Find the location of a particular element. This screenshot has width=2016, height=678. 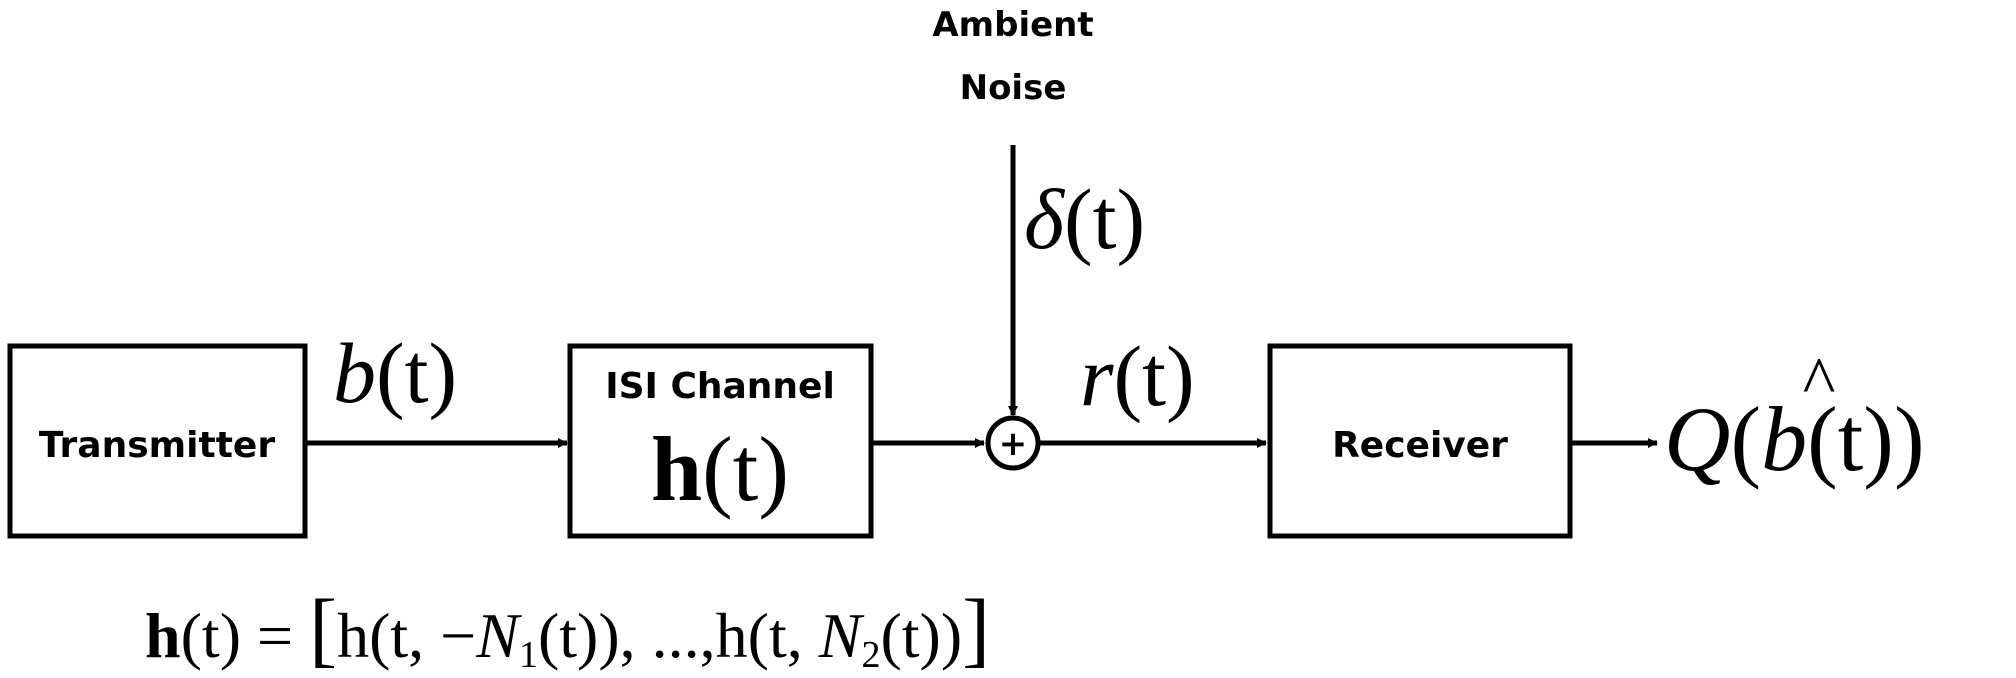

channel-block is located at coordinates (720, 441).